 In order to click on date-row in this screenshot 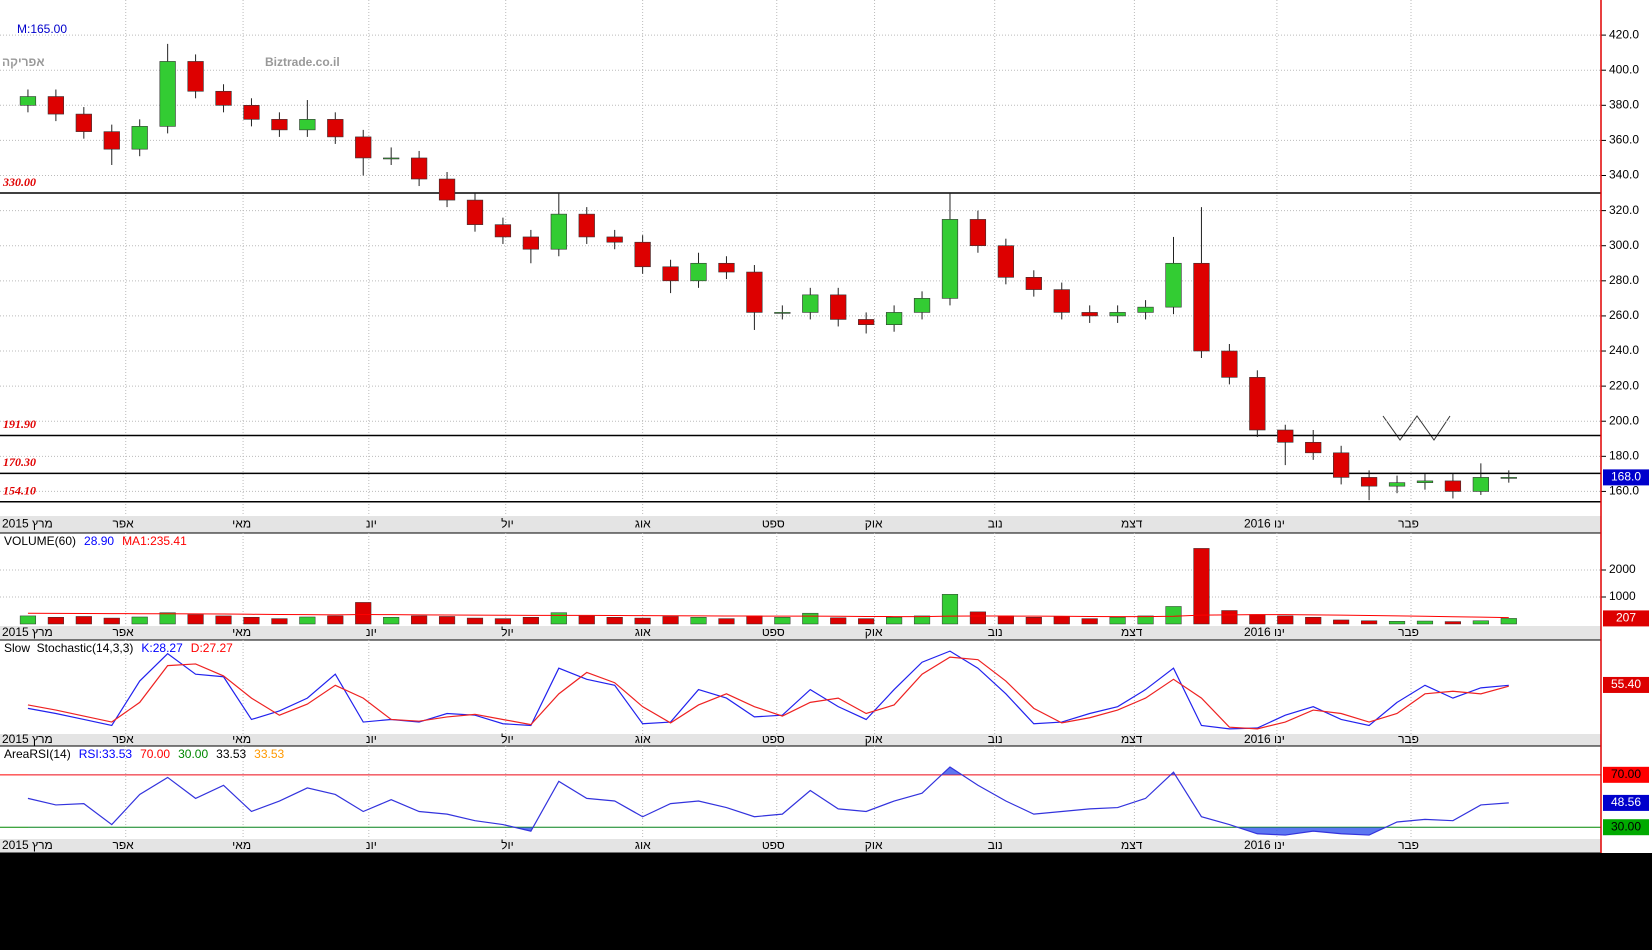, I will do `click(800, 846)`.